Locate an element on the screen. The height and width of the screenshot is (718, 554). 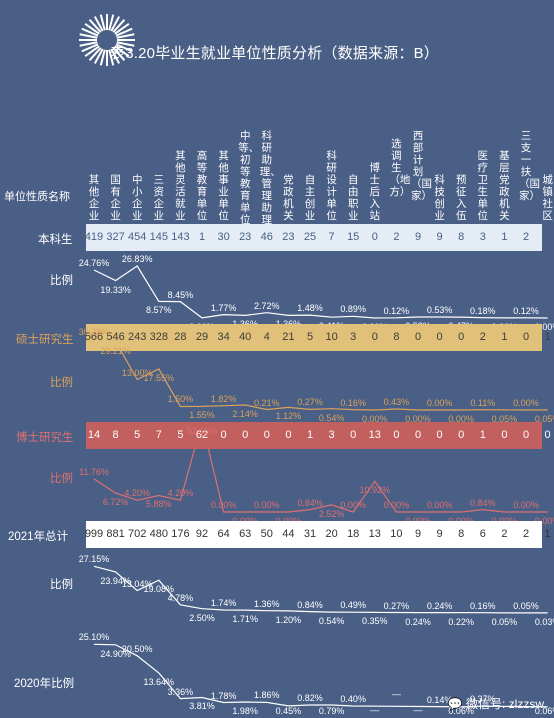
count-cell: 702 is located at coordinates (137, 534).